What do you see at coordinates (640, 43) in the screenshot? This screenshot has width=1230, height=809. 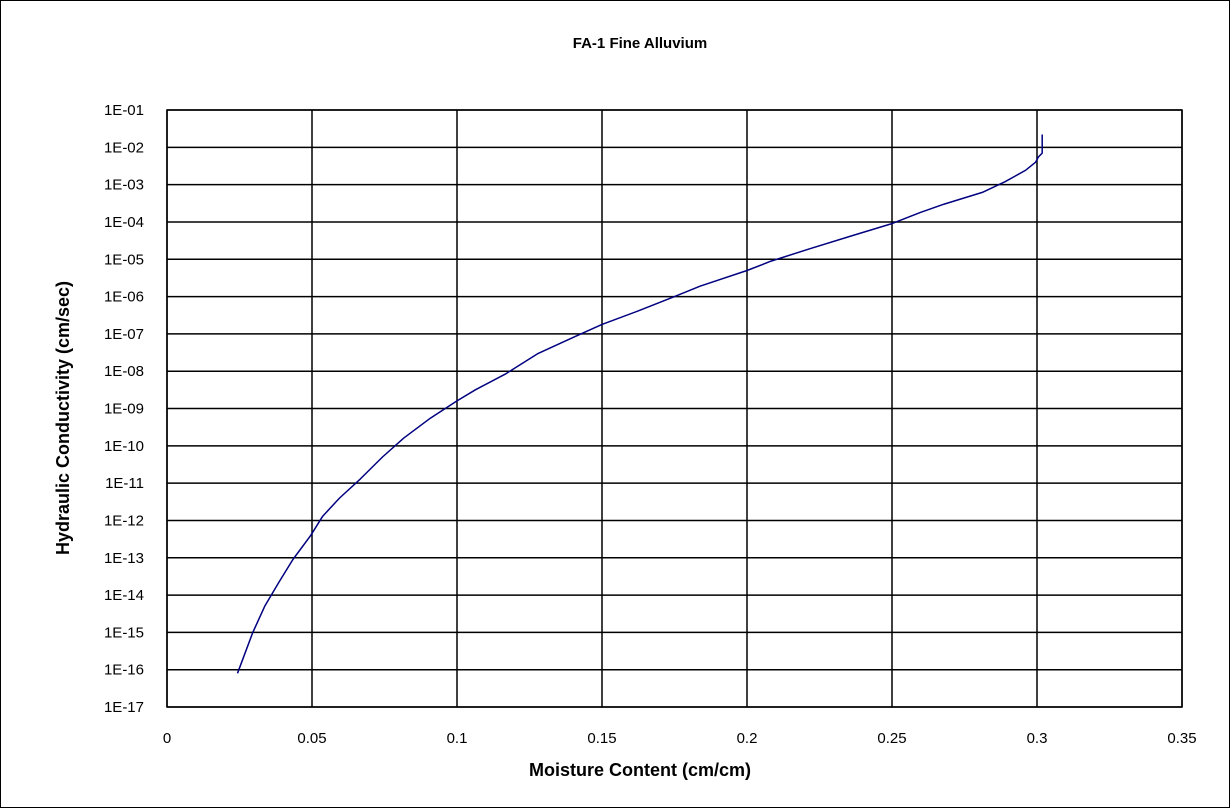 I see `chart-title: FA-1 Fine Alluvium` at bounding box center [640, 43].